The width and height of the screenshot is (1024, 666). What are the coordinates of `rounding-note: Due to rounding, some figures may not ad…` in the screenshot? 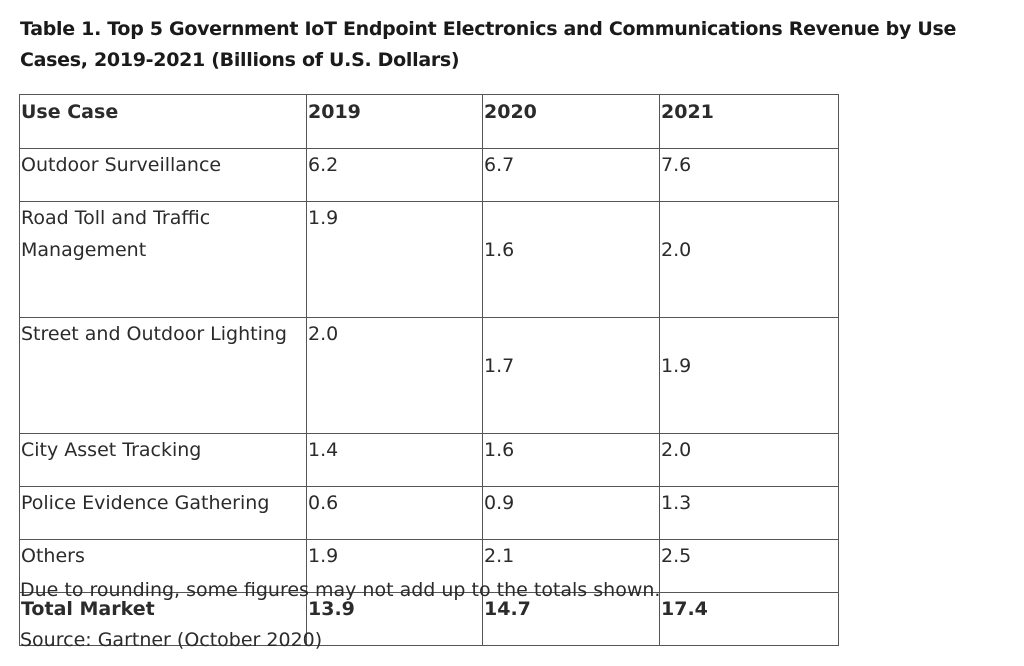 It's located at (340, 590).